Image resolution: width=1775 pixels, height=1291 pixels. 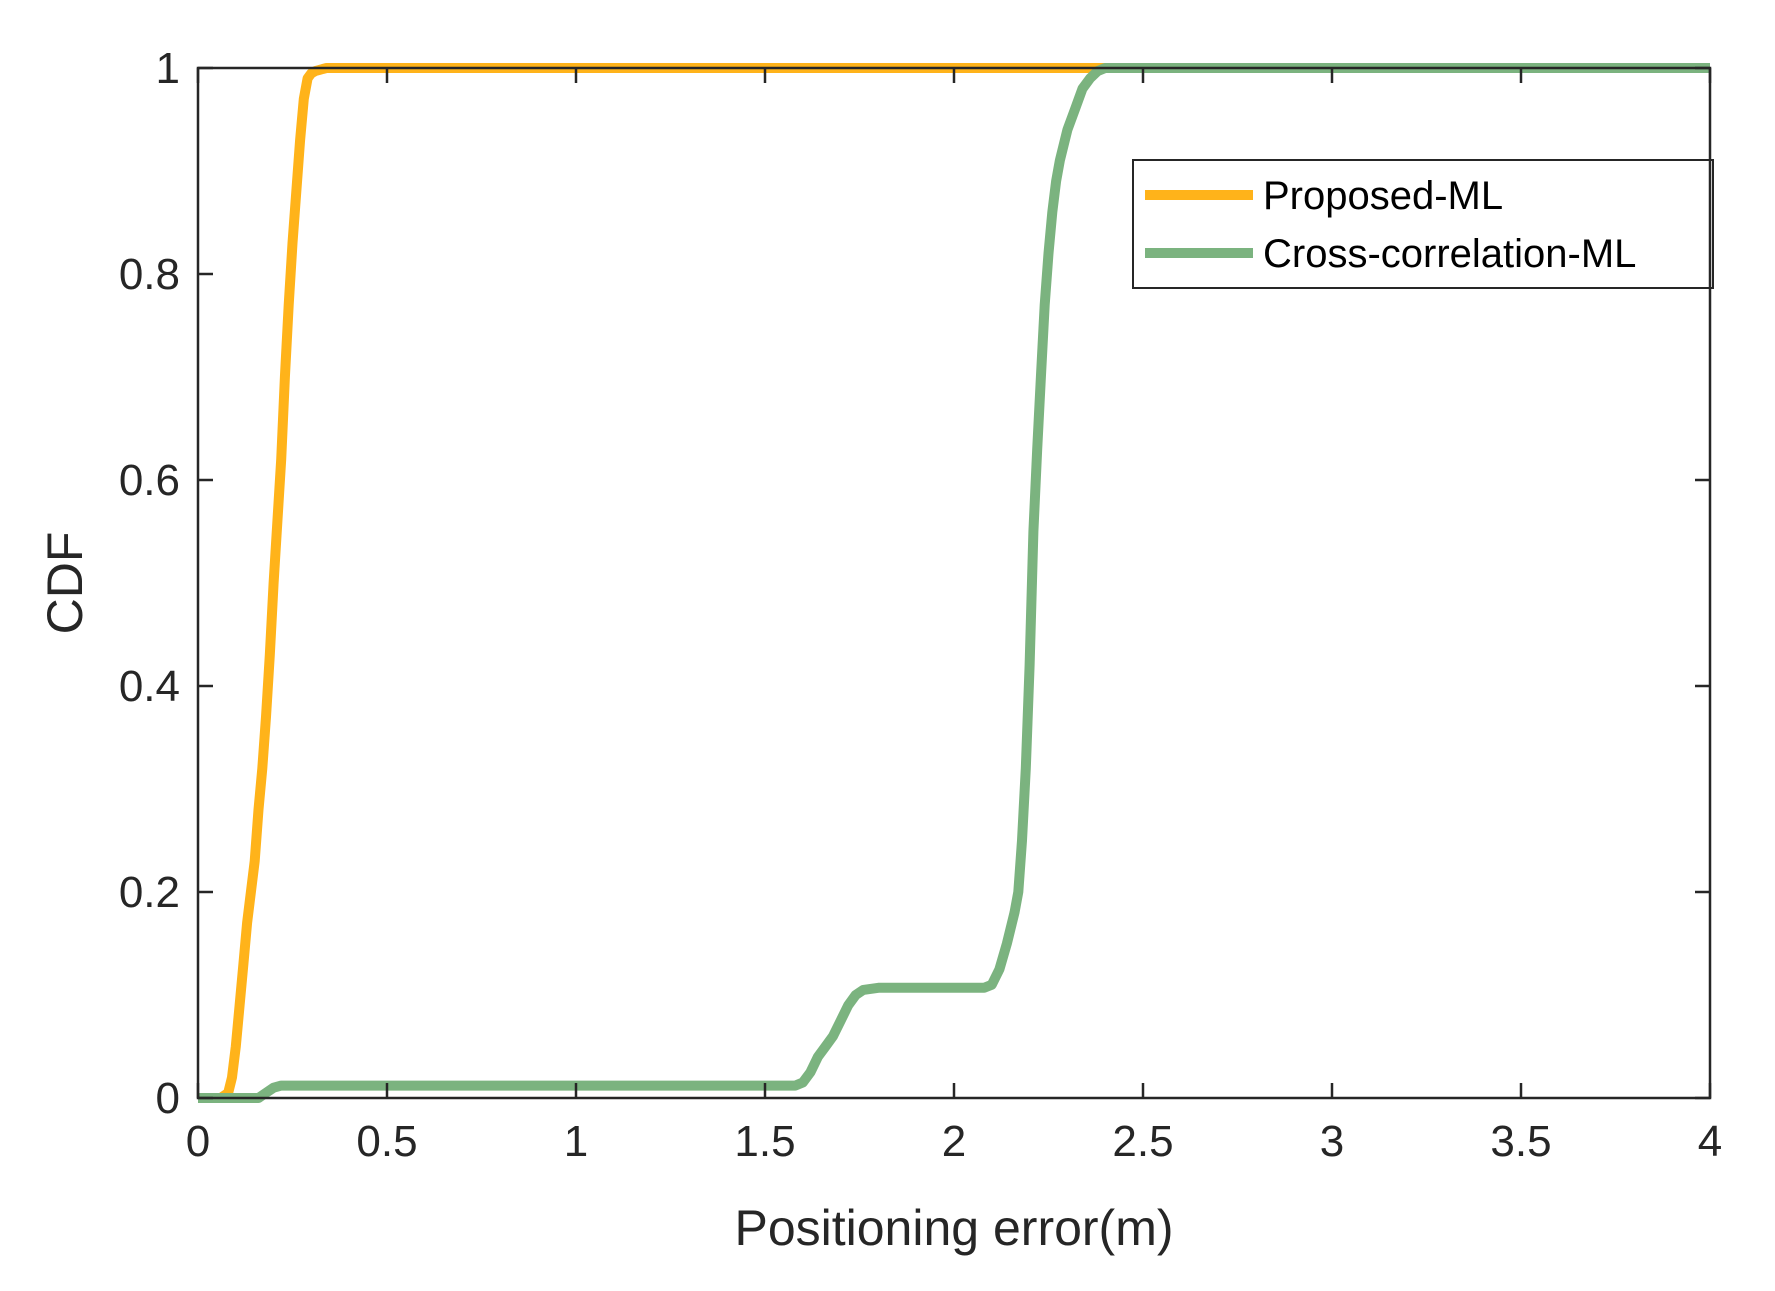 I want to click on x-tick-label: 3.5, so click(x=1520, y=1141).